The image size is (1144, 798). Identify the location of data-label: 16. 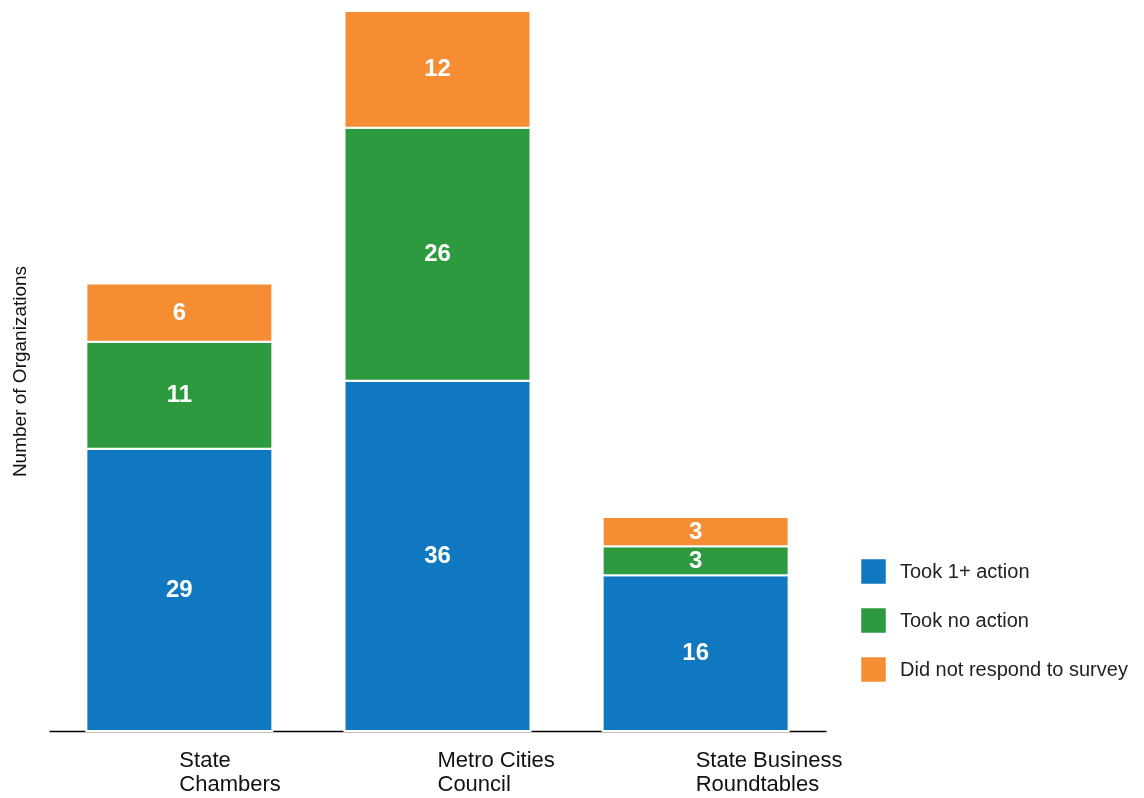
(695, 652).